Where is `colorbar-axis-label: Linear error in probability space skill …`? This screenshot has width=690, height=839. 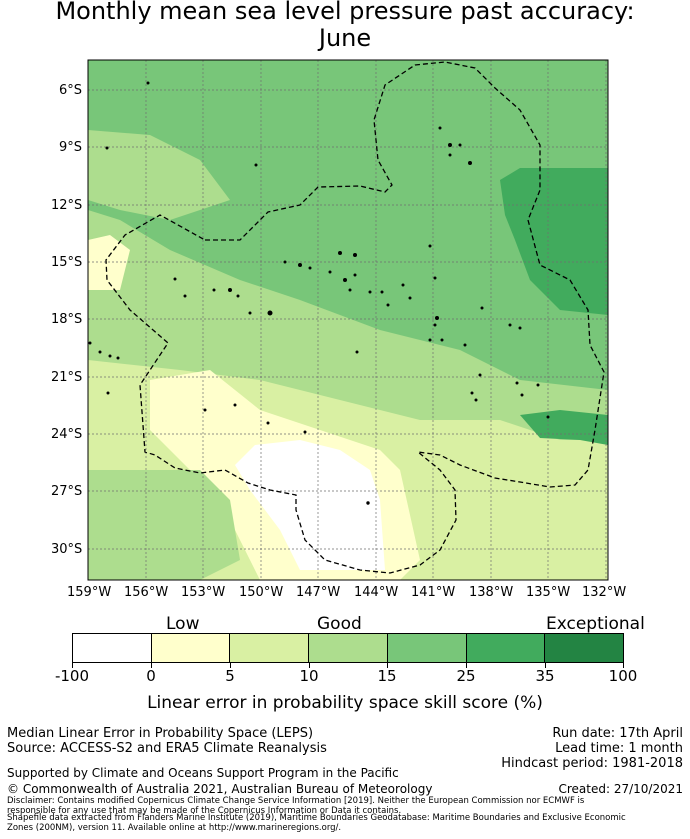
colorbar-axis-label: Linear error in probability space skill … is located at coordinates (345, 703).